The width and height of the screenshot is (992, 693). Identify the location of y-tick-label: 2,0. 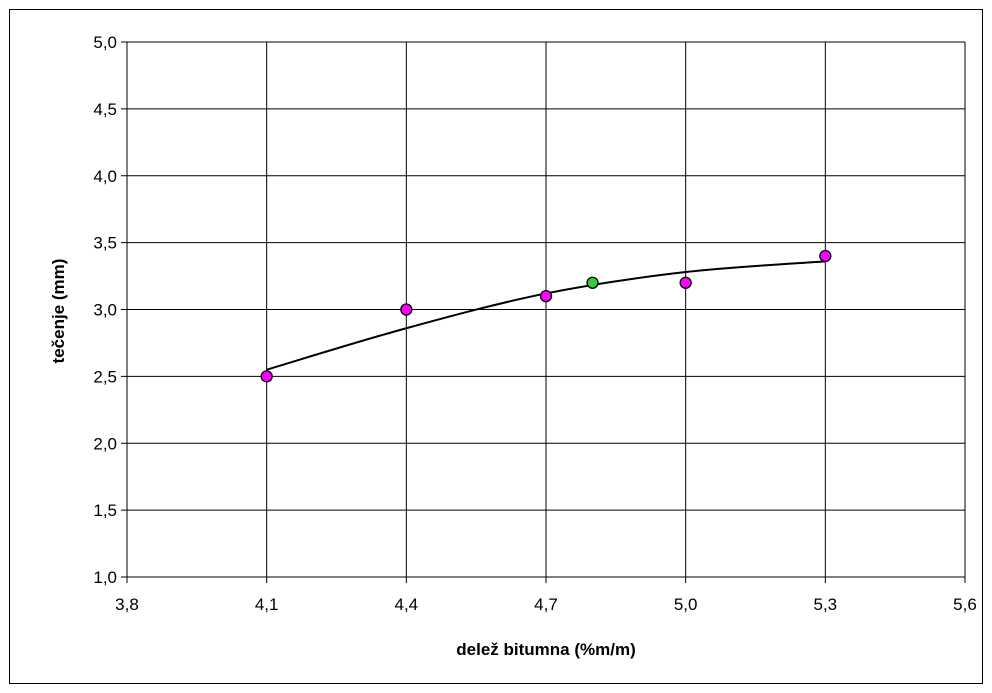
(105, 443).